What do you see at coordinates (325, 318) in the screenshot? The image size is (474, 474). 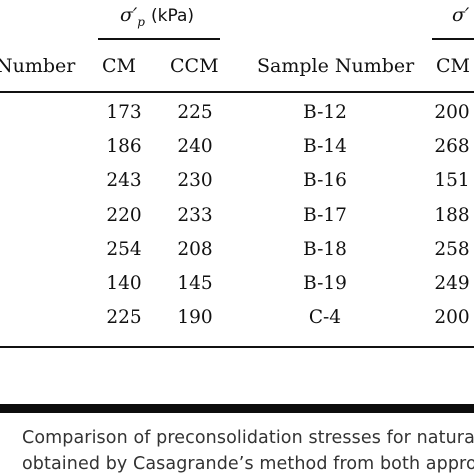 I see `cell-sample: C-4` at bounding box center [325, 318].